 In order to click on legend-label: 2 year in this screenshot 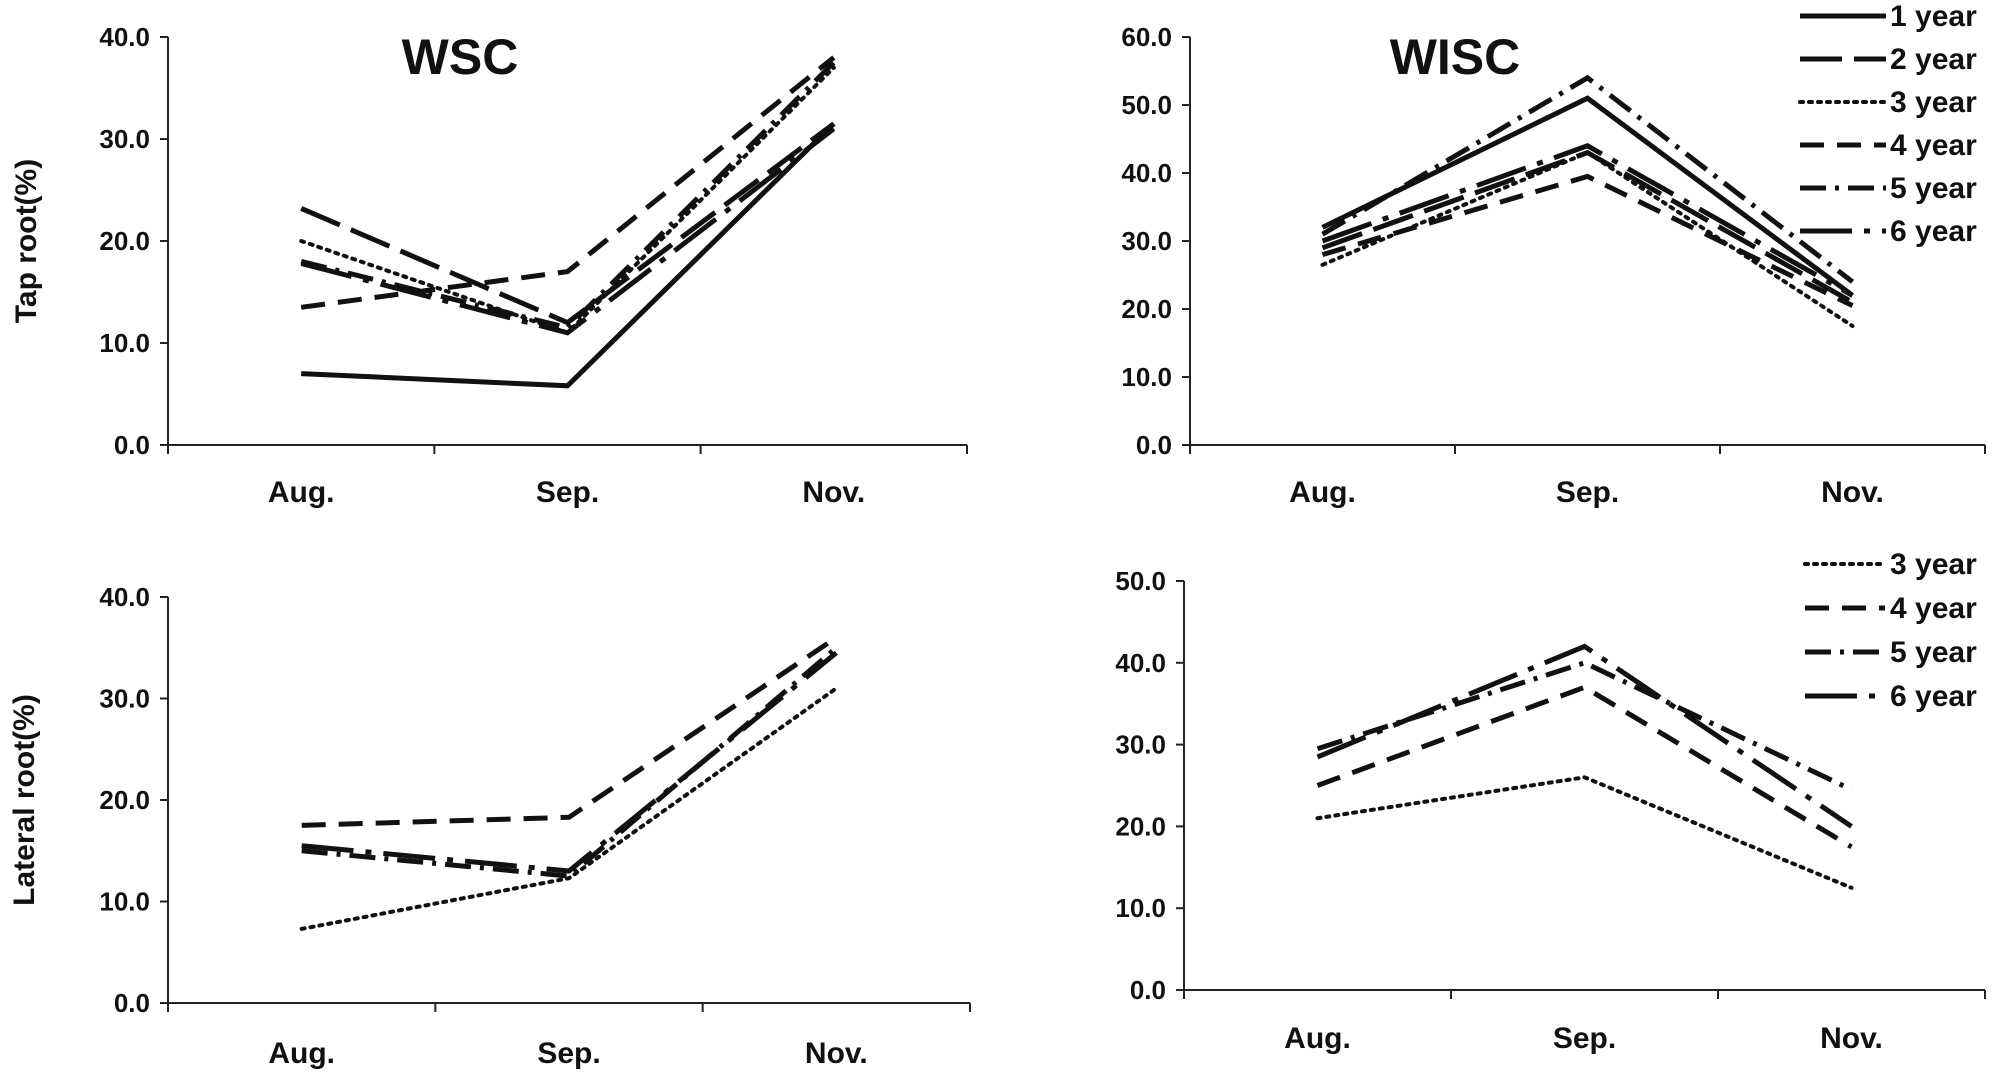, I will do `click(1933, 59)`.